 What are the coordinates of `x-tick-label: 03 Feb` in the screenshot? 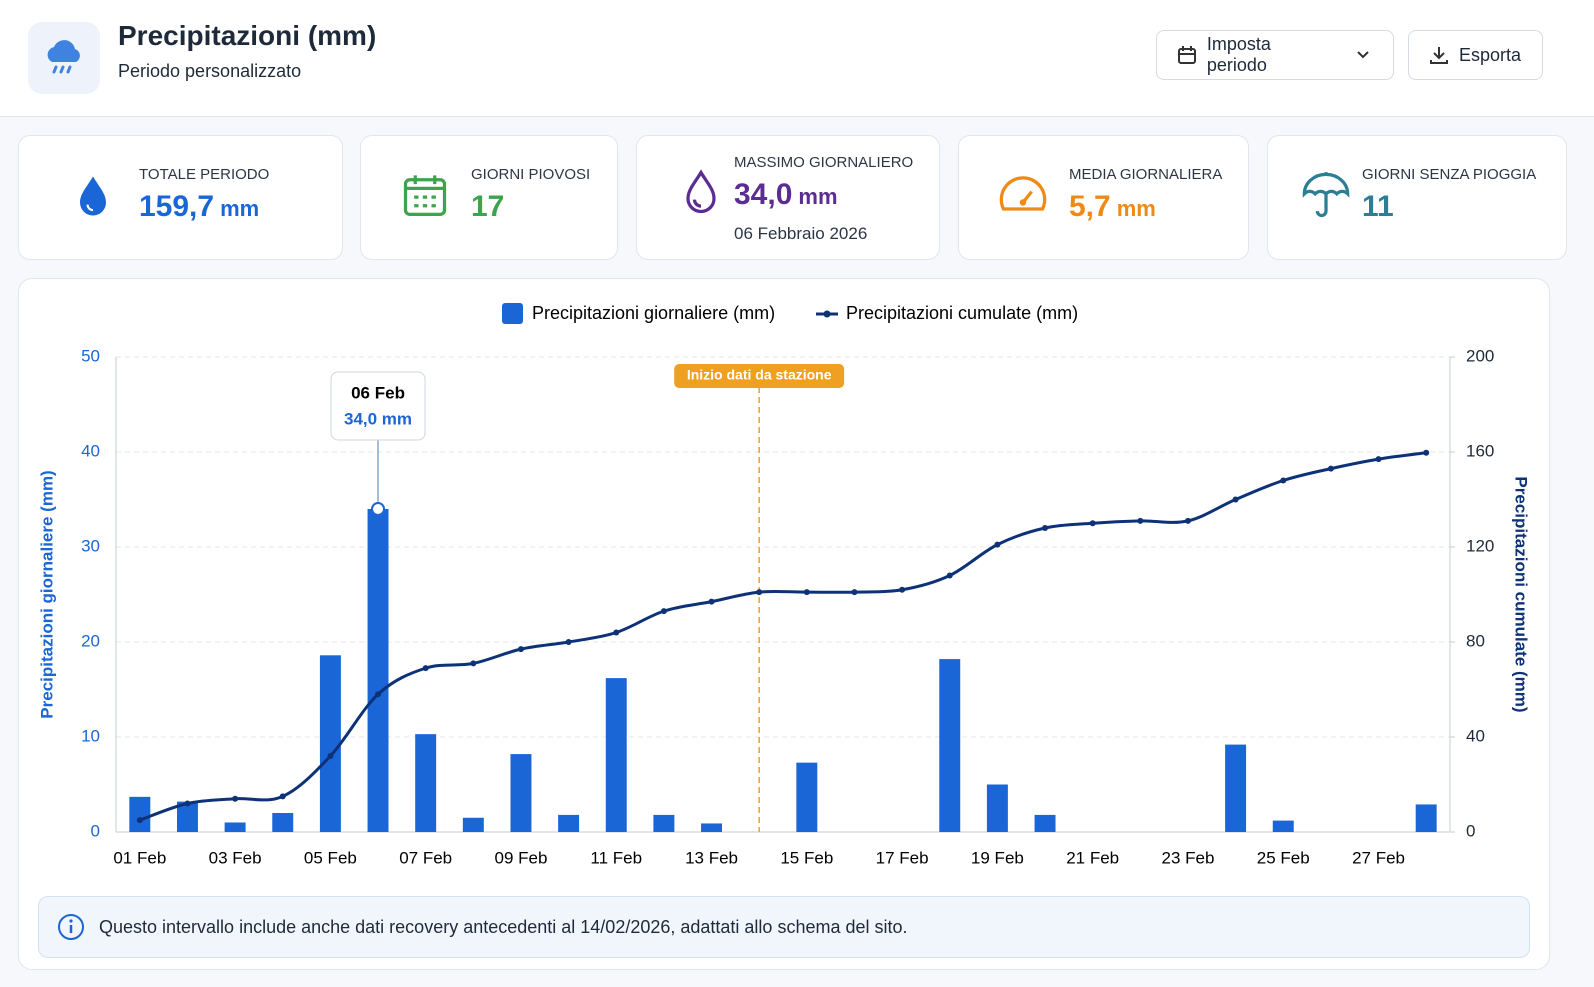 It's located at (235, 857).